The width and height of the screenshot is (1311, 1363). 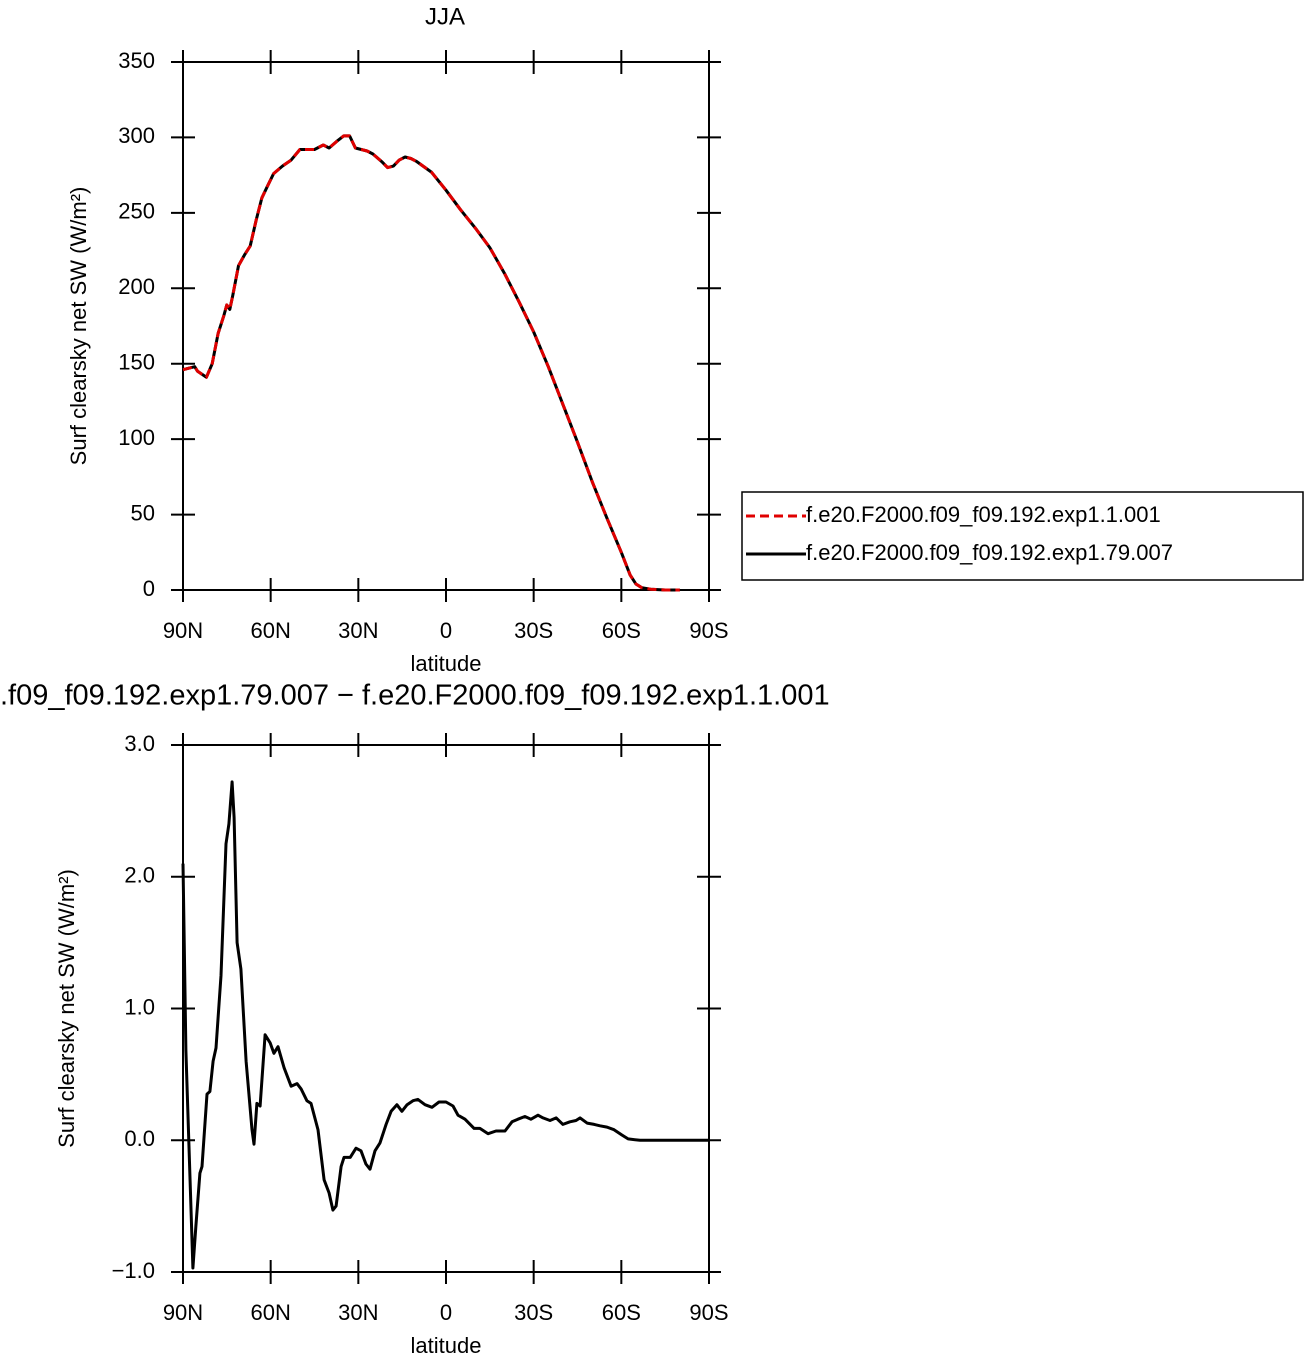 What do you see at coordinates (139, 1006) in the screenshot?
I see `y-tick-label: 1.0` at bounding box center [139, 1006].